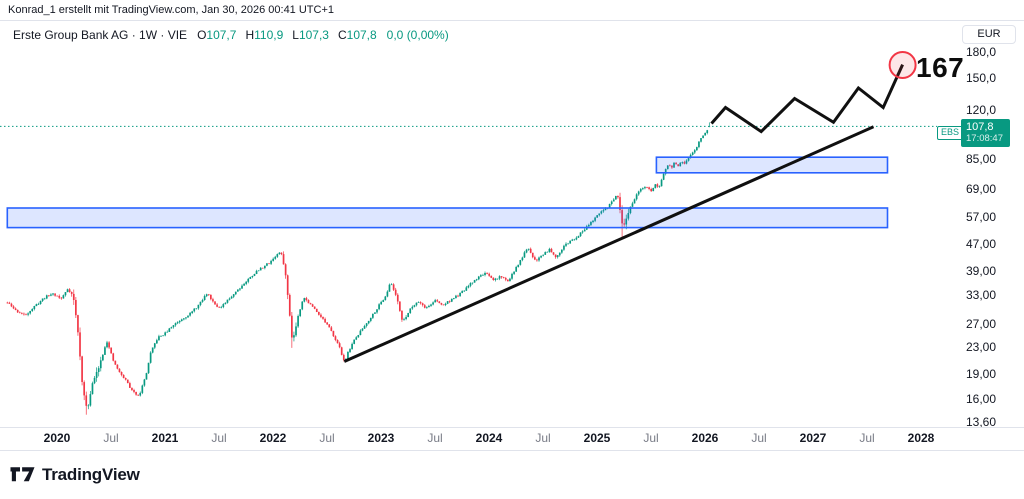 This screenshot has height=499, width=1024. Describe the element at coordinates (981, 374) in the screenshot. I see `price-tick-label: 19,00` at that location.